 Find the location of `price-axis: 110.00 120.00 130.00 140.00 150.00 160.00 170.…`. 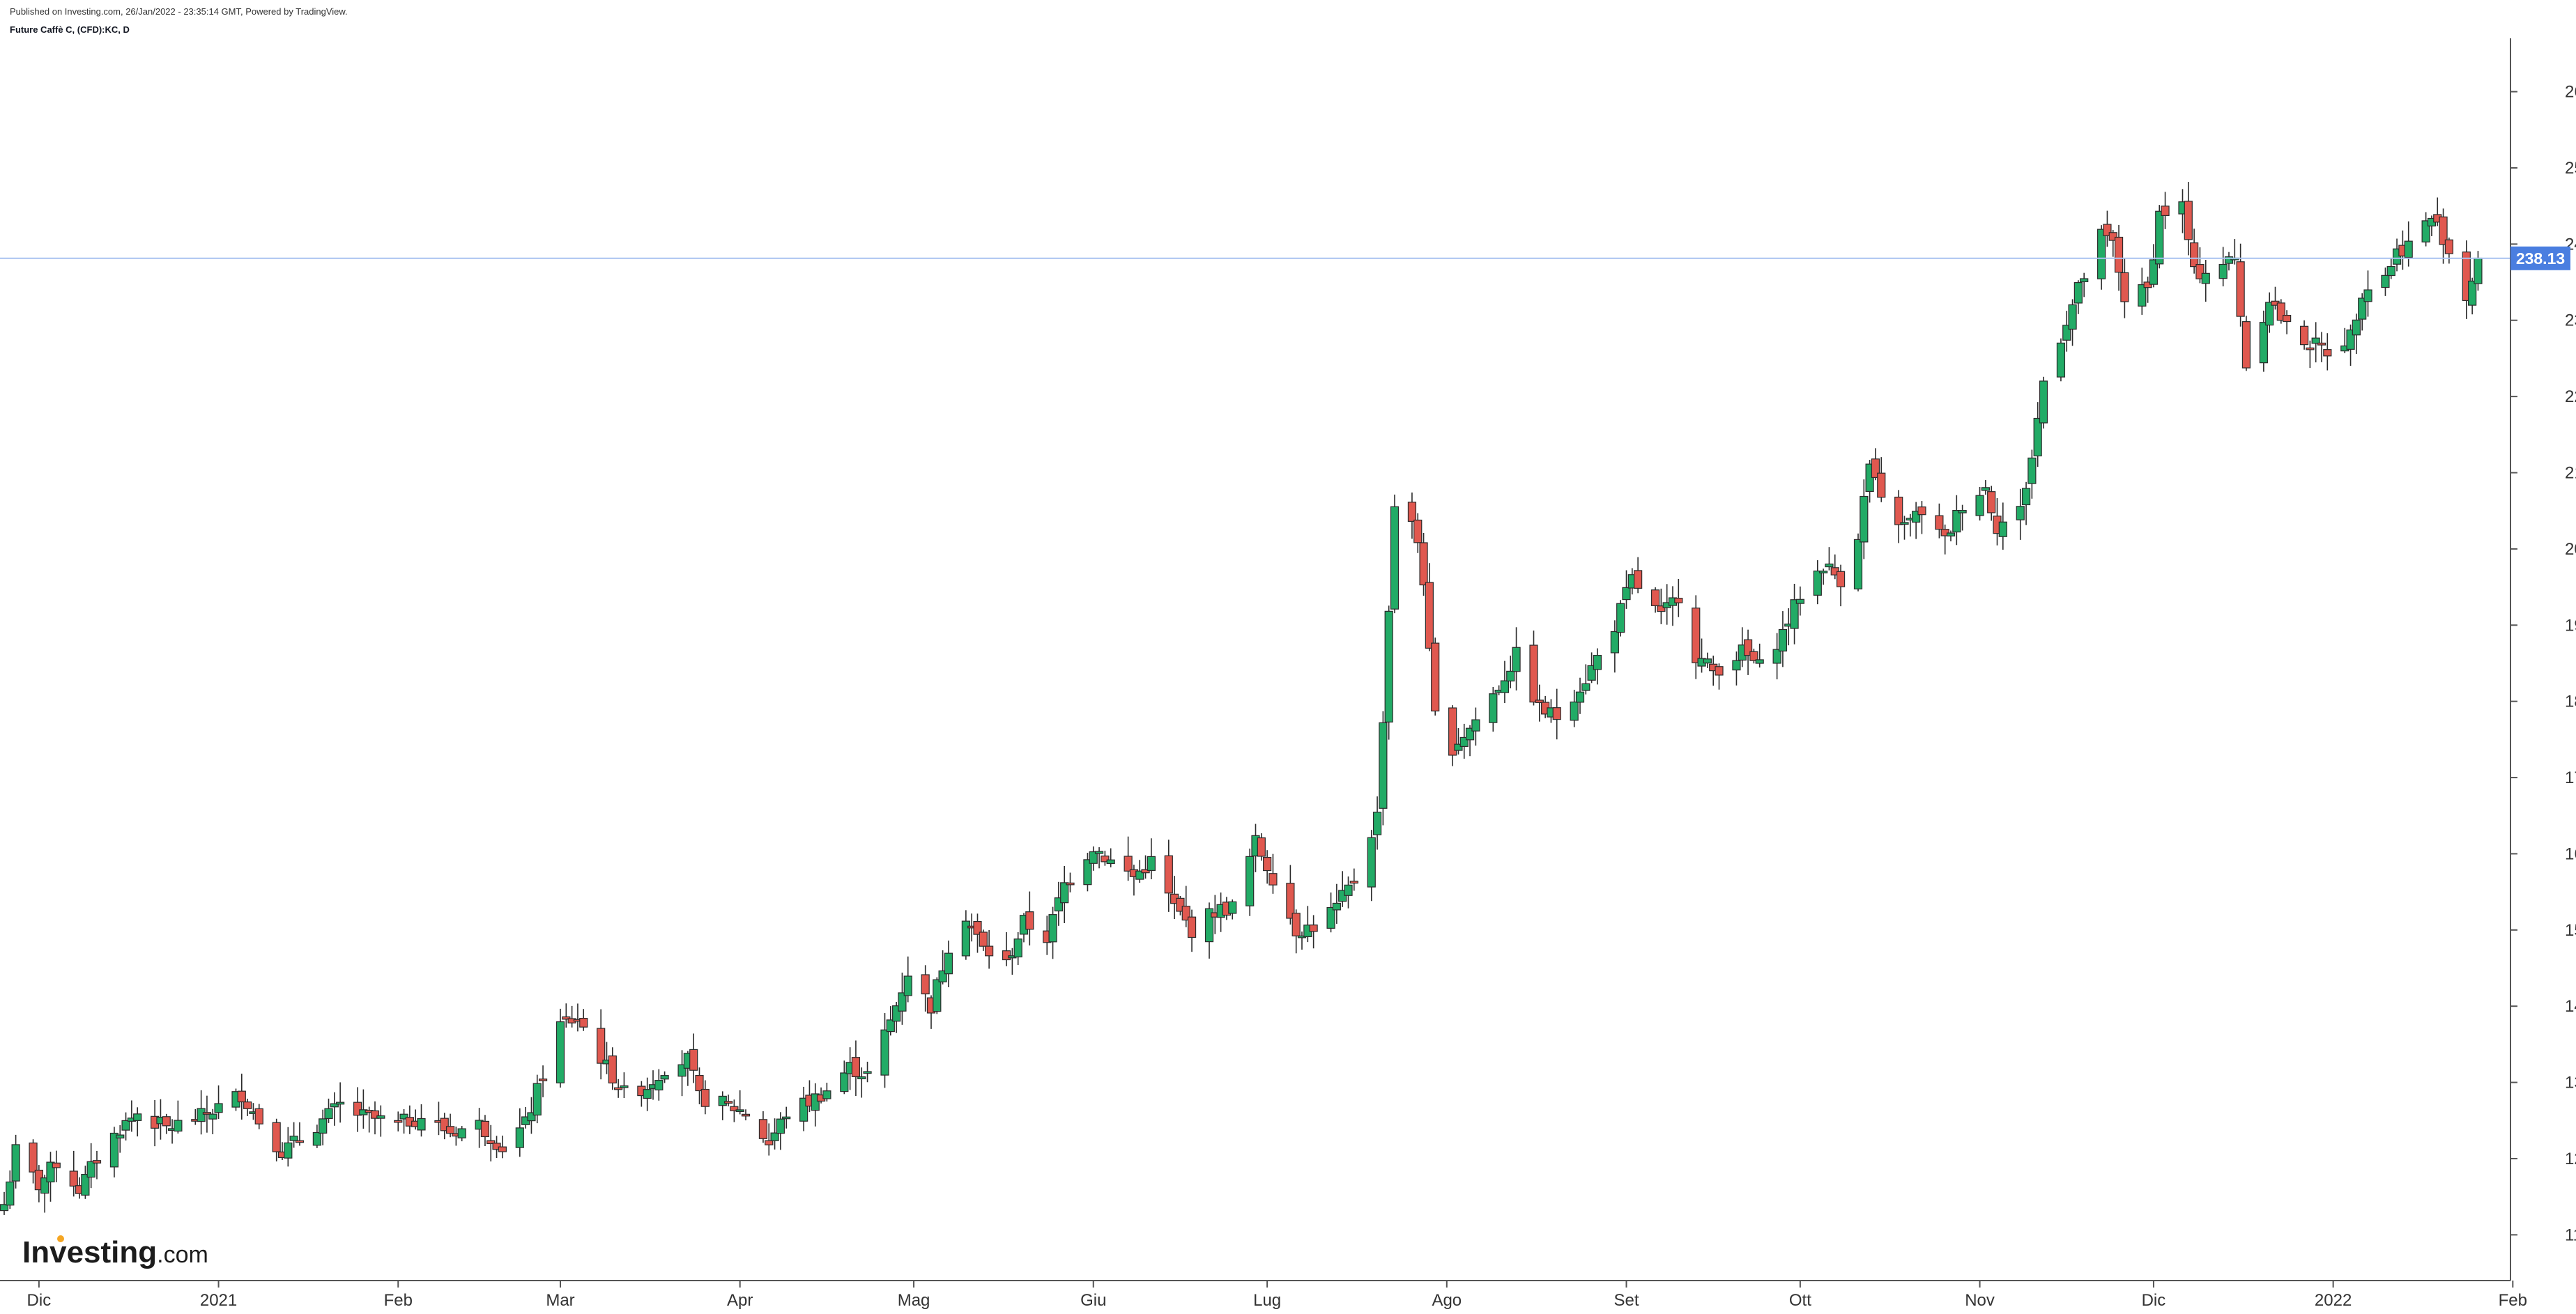

price-axis: 110.00 120.00 130.00 140.00 150.00 160.00 170.… is located at coordinates (2543, 660).